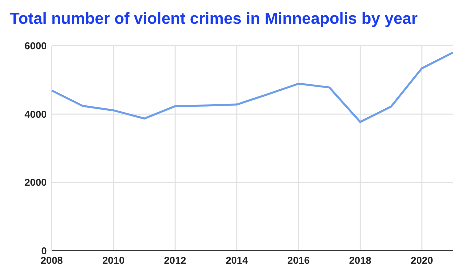 Image resolution: width=464 pixels, height=280 pixels. Describe the element at coordinates (214, 19) in the screenshot. I see `chart-title: Total number of violent crimes in Minneapolis by year` at that location.